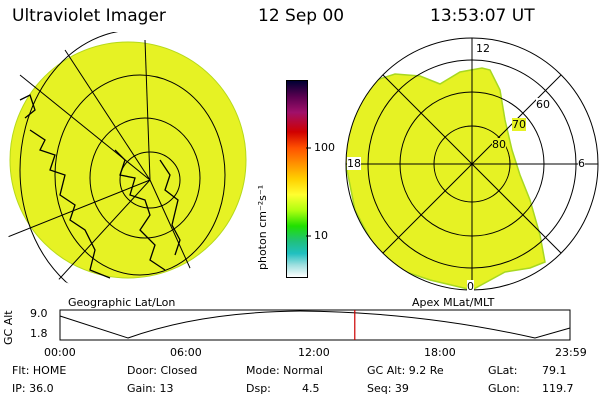 The width and height of the screenshot is (600, 400). Describe the element at coordinates (162, 370) in the screenshot. I see `status-door: Door: Closed` at that location.